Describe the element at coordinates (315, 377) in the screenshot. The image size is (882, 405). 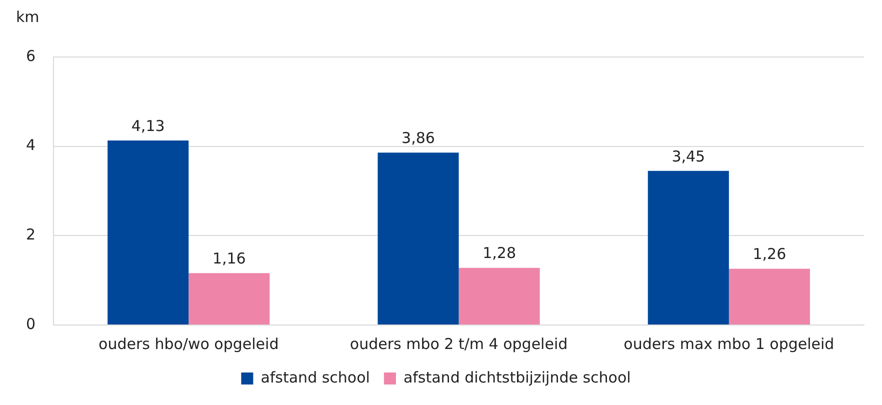
I see `legend-label: afstand school` at that location.